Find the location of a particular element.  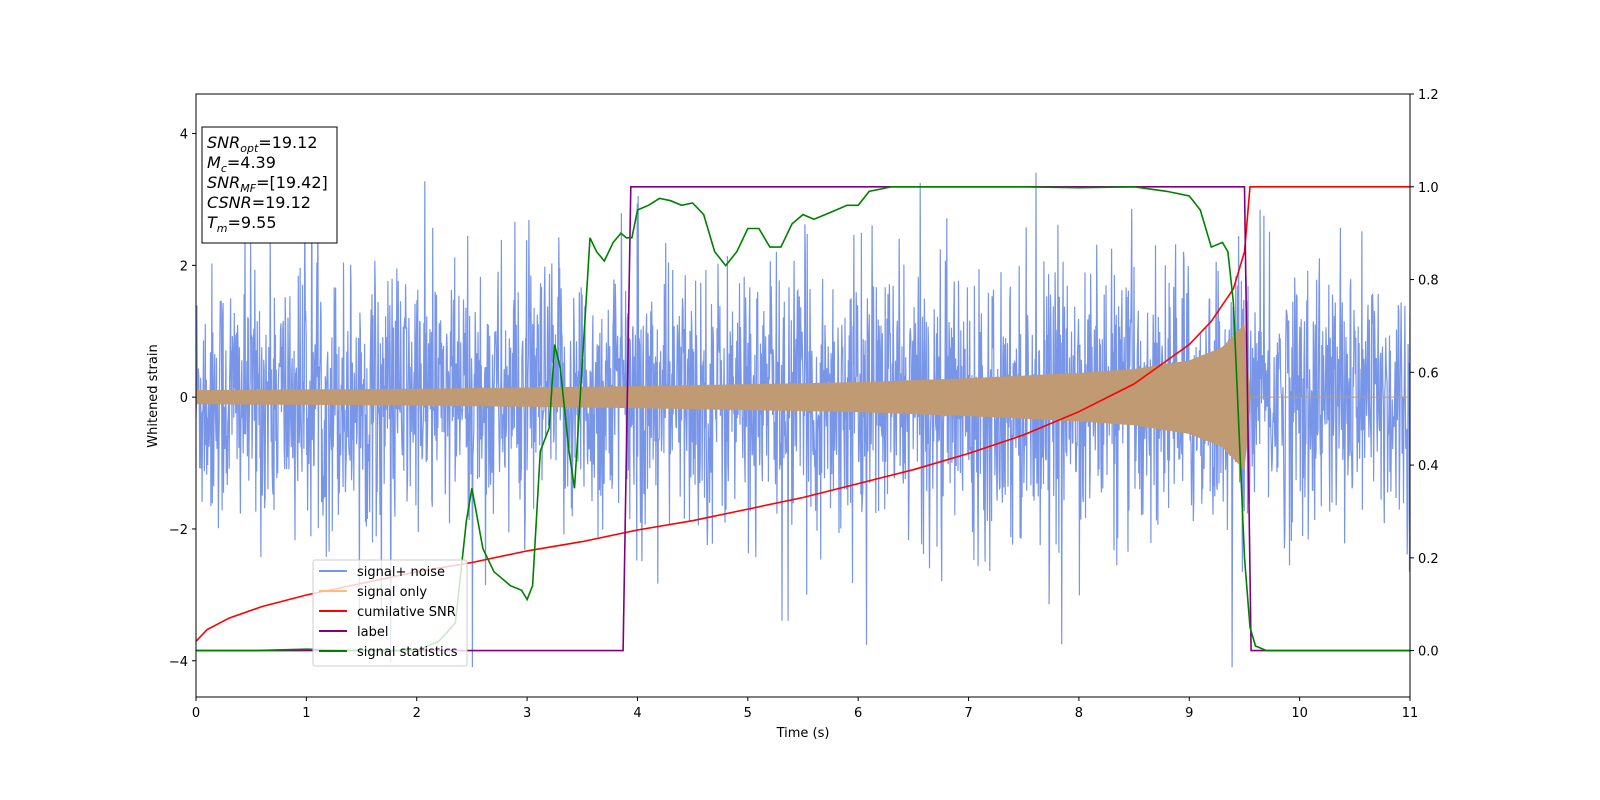

x-tick-label: 8 is located at coordinates (1079, 713).